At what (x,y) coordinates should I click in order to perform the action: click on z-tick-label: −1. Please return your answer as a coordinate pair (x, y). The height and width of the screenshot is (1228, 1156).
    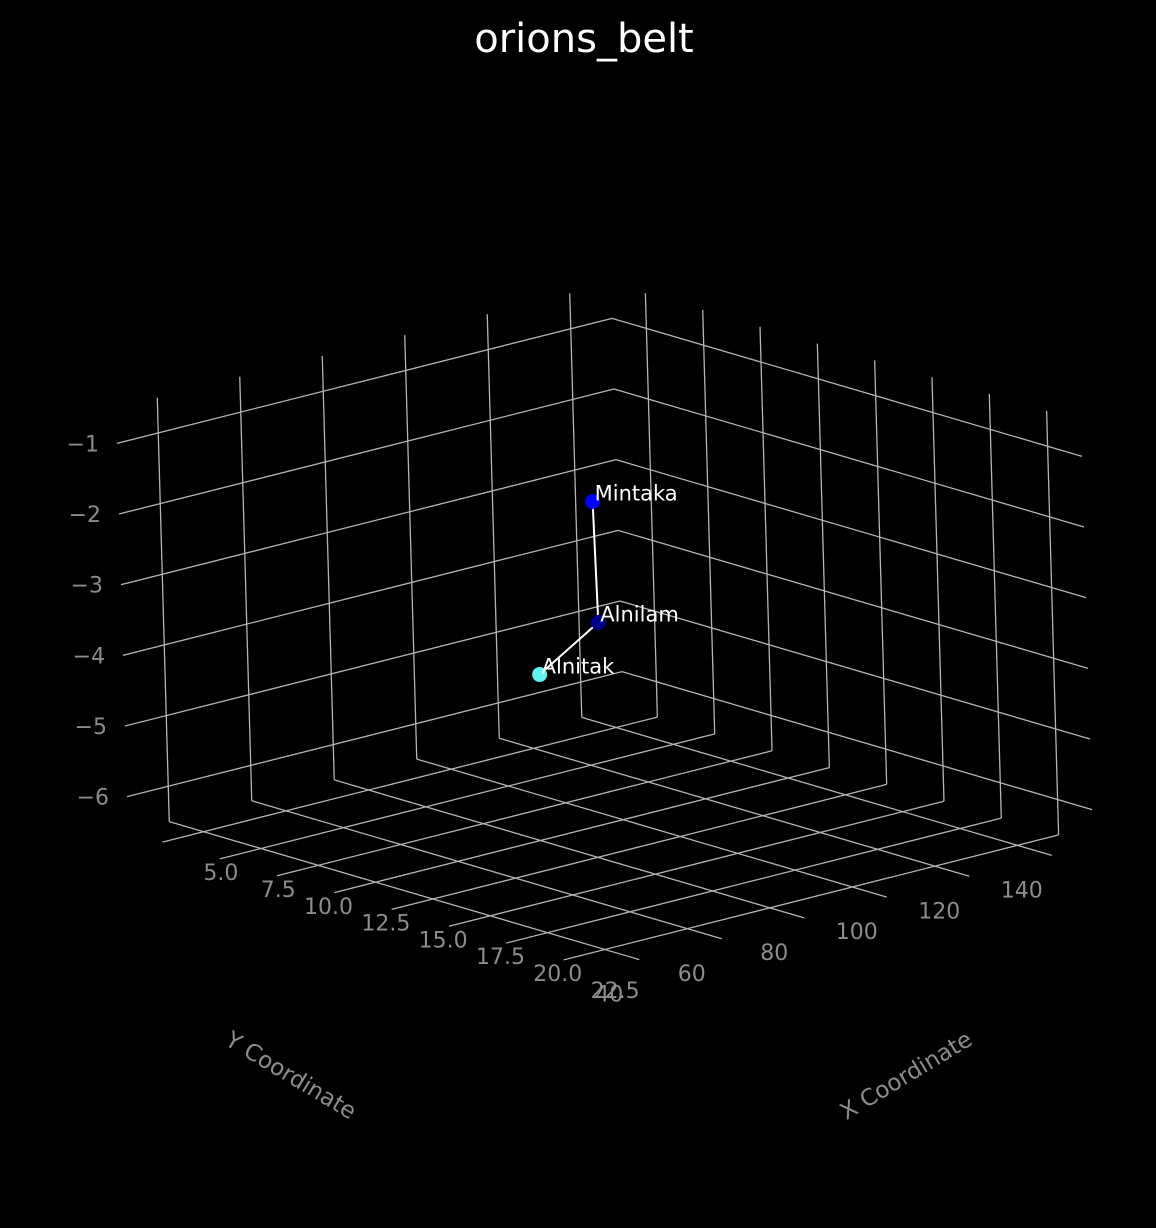
    Looking at the image, I should click on (83, 444).